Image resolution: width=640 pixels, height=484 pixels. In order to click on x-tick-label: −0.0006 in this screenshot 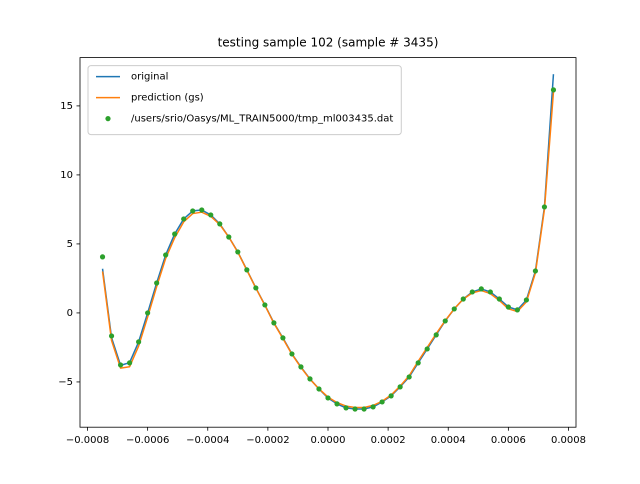, I will do `click(147, 440)`.